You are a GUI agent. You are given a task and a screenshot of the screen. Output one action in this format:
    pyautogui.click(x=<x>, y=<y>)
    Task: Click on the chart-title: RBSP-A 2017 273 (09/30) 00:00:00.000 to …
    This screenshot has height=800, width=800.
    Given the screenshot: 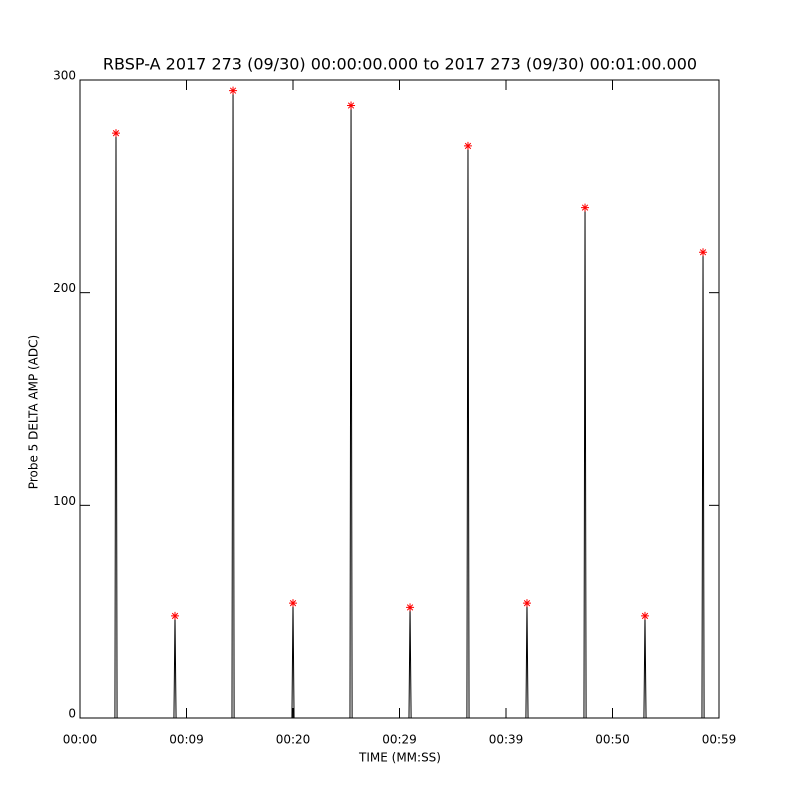 What is the action you would take?
    pyautogui.click(x=400, y=64)
    